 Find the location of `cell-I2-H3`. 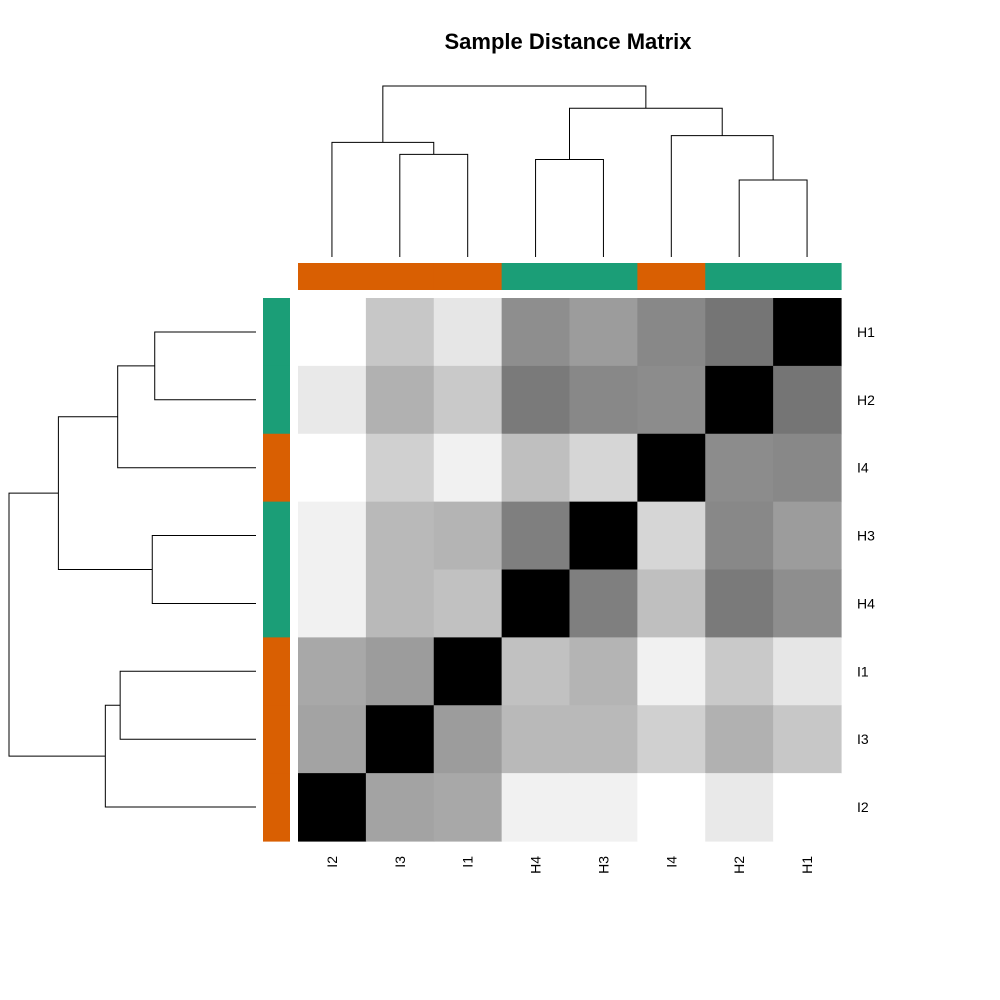

cell-I2-H3 is located at coordinates (603, 807).